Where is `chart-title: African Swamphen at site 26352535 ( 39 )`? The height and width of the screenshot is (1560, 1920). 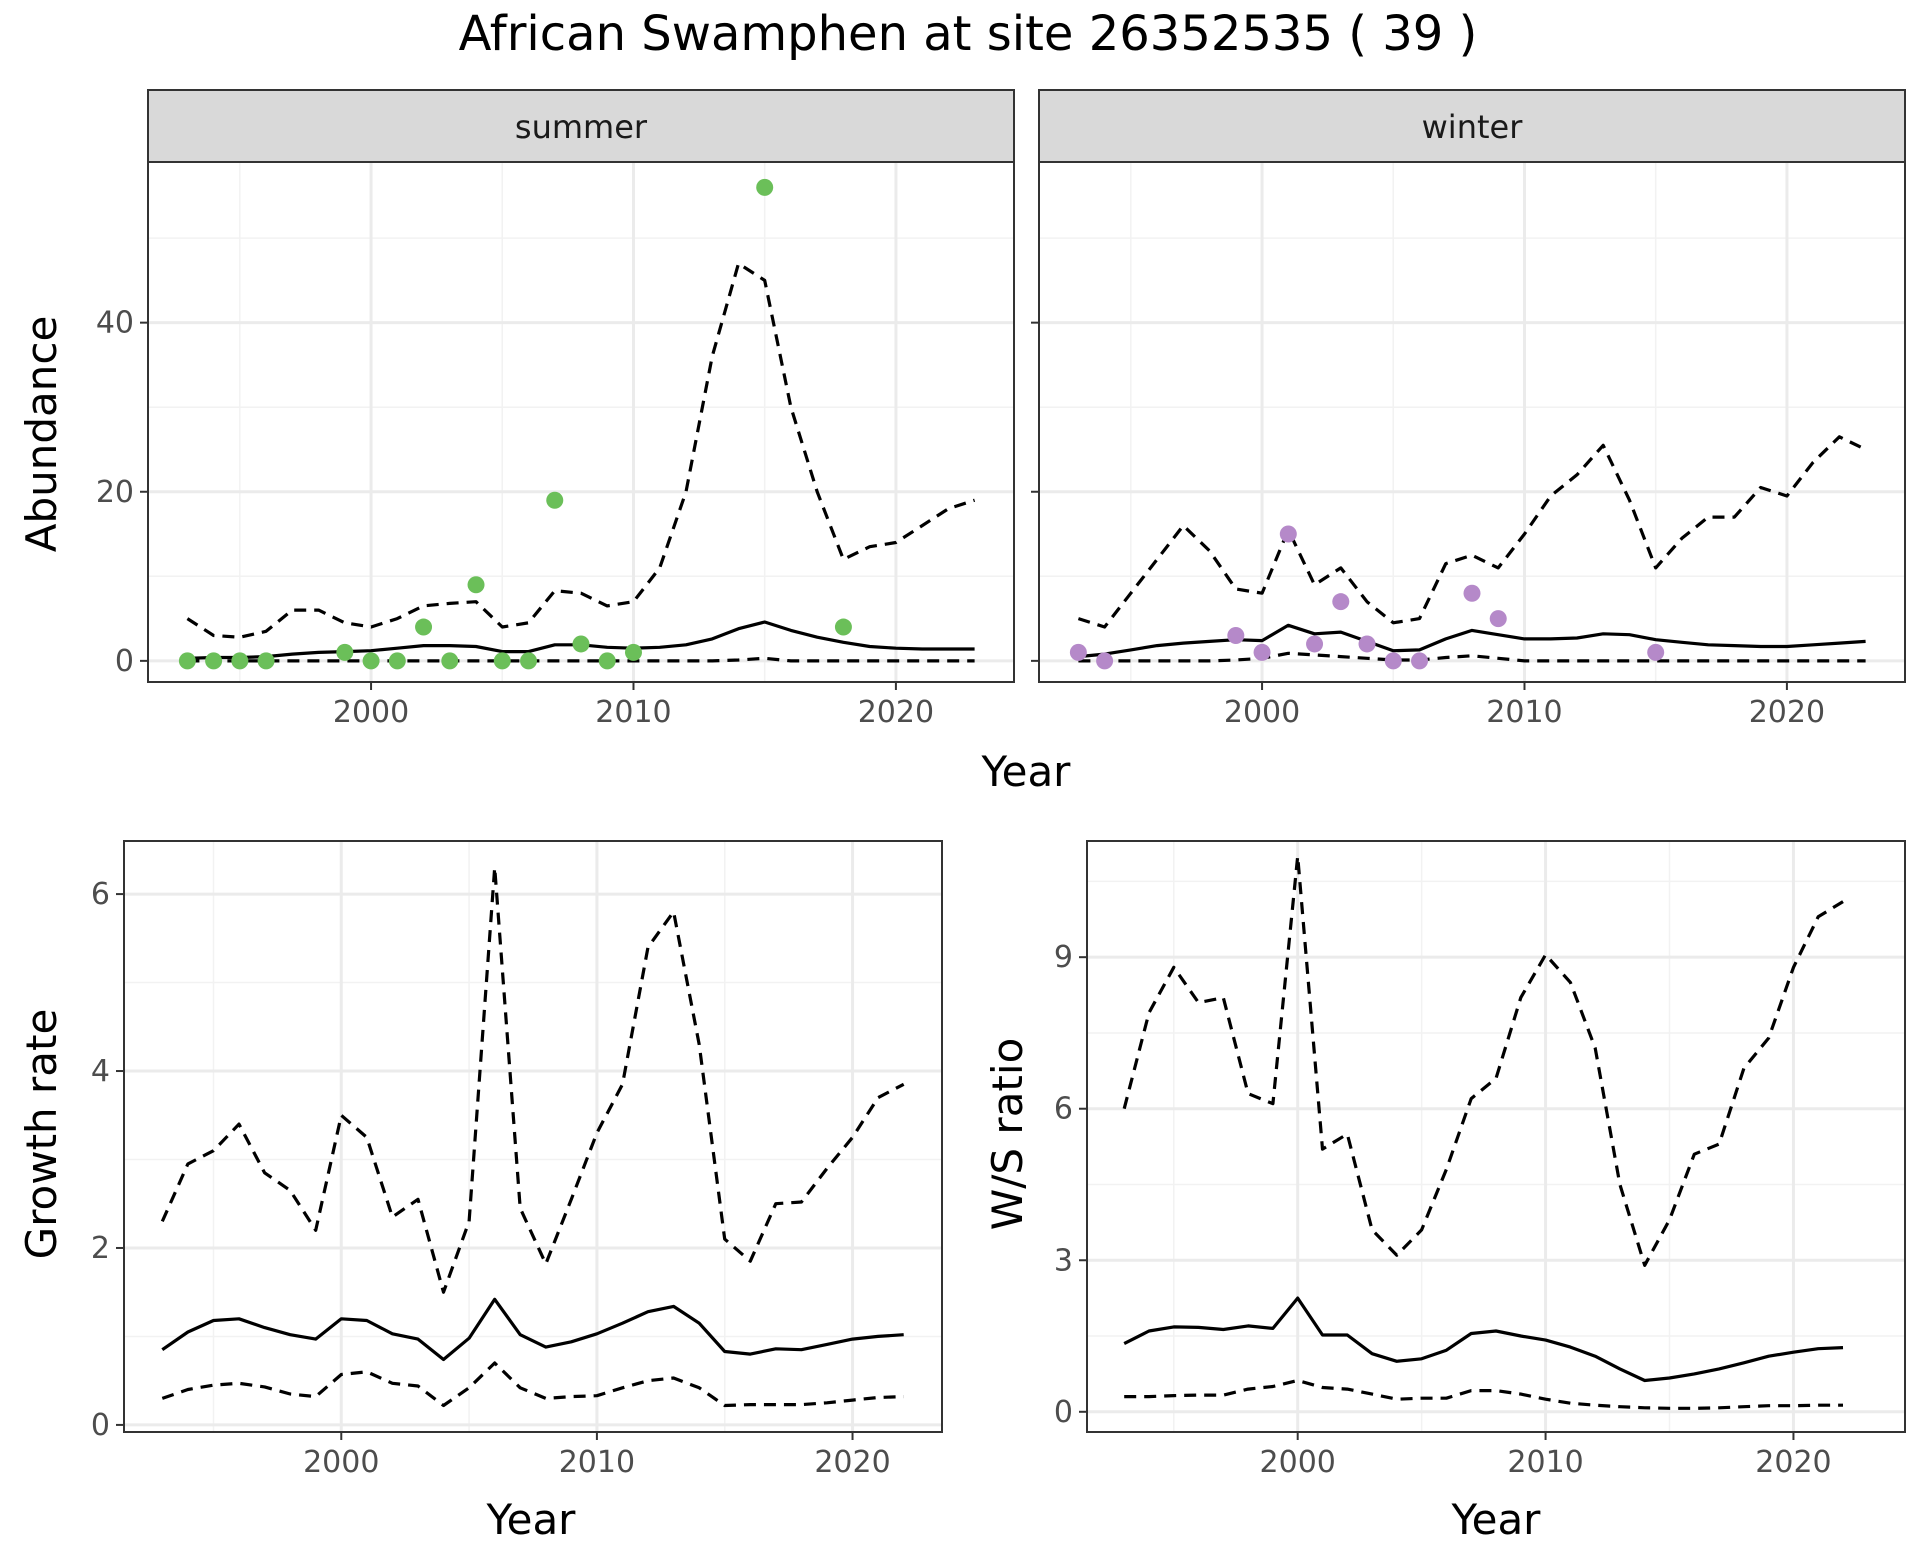 chart-title: African Swamphen at site 26352535 ( 39 ) is located at coordinates (968, 34).